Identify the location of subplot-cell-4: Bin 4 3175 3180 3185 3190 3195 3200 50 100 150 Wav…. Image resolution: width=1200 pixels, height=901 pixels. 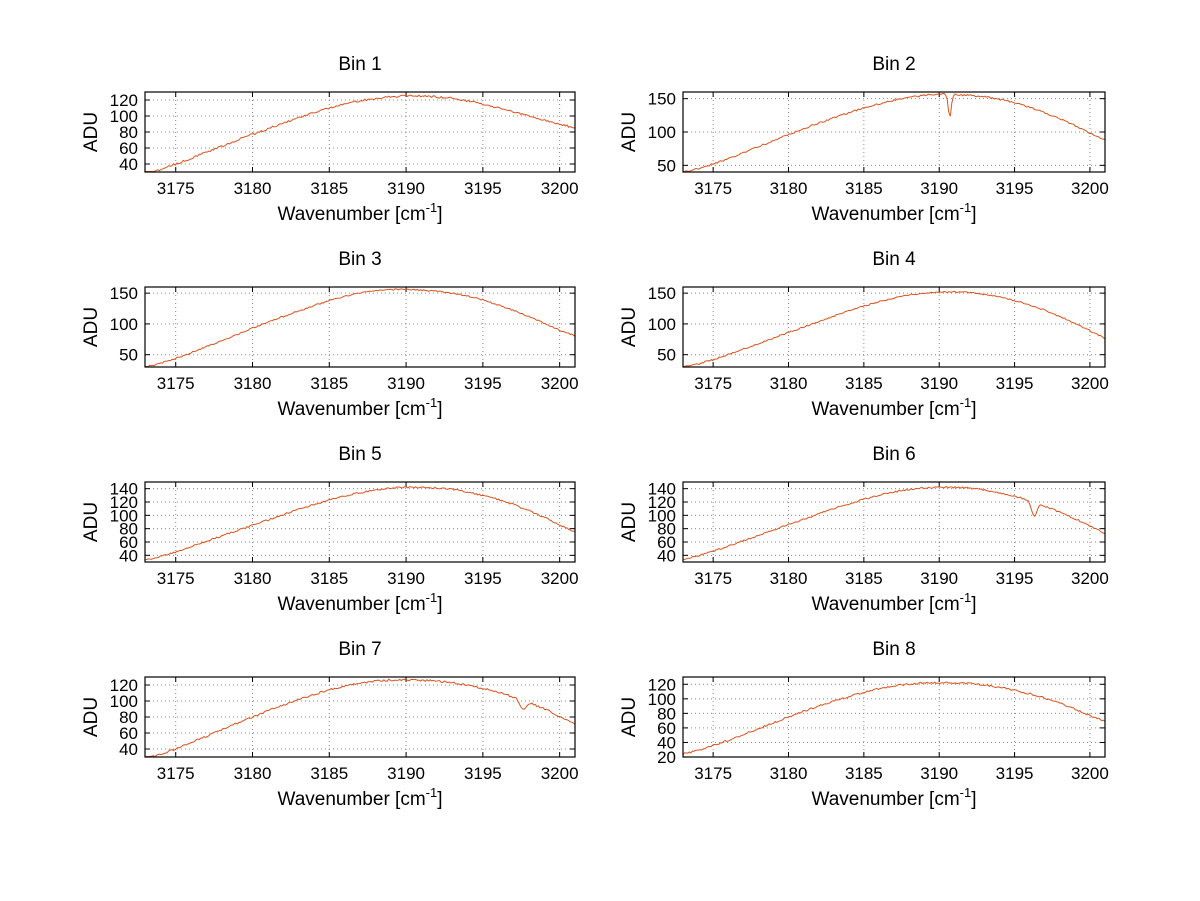
(900, 332).